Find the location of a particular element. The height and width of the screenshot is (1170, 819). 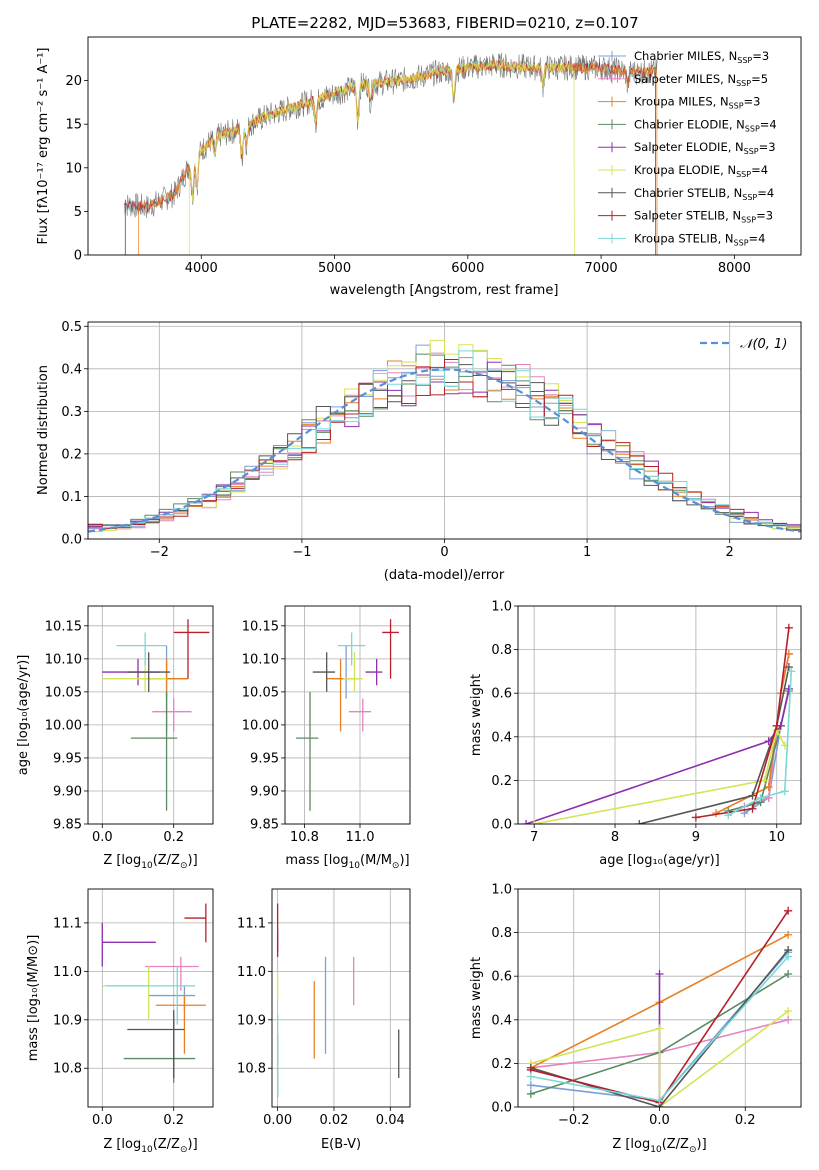

spectrum-lines is located at coordinates (390, 153).